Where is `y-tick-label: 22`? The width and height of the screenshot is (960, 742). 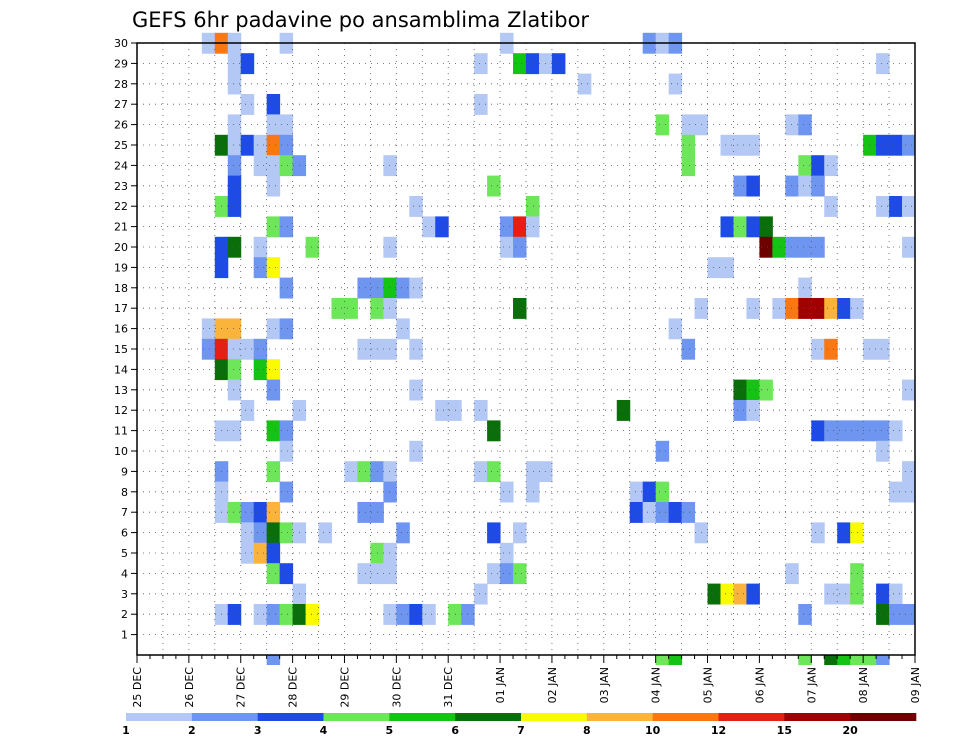
y-tick-label: 22 is located at coordinates (121, 206).